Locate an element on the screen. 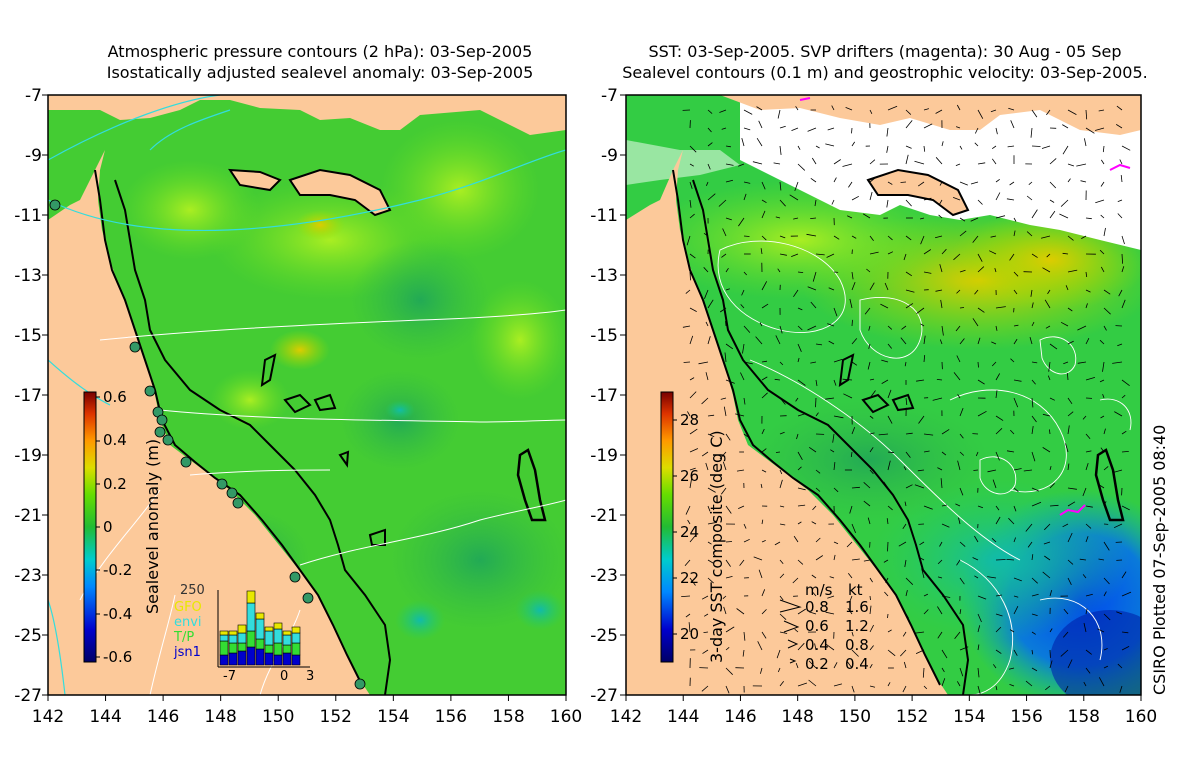  y-tick-right: -21 is located at coordinates (604, 516).